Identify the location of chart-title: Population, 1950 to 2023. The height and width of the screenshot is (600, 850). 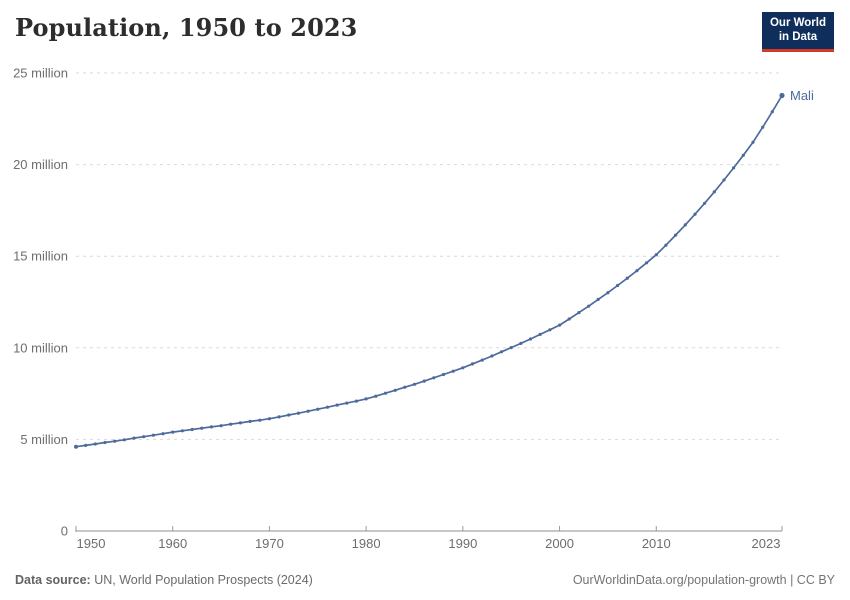
(186, 27).